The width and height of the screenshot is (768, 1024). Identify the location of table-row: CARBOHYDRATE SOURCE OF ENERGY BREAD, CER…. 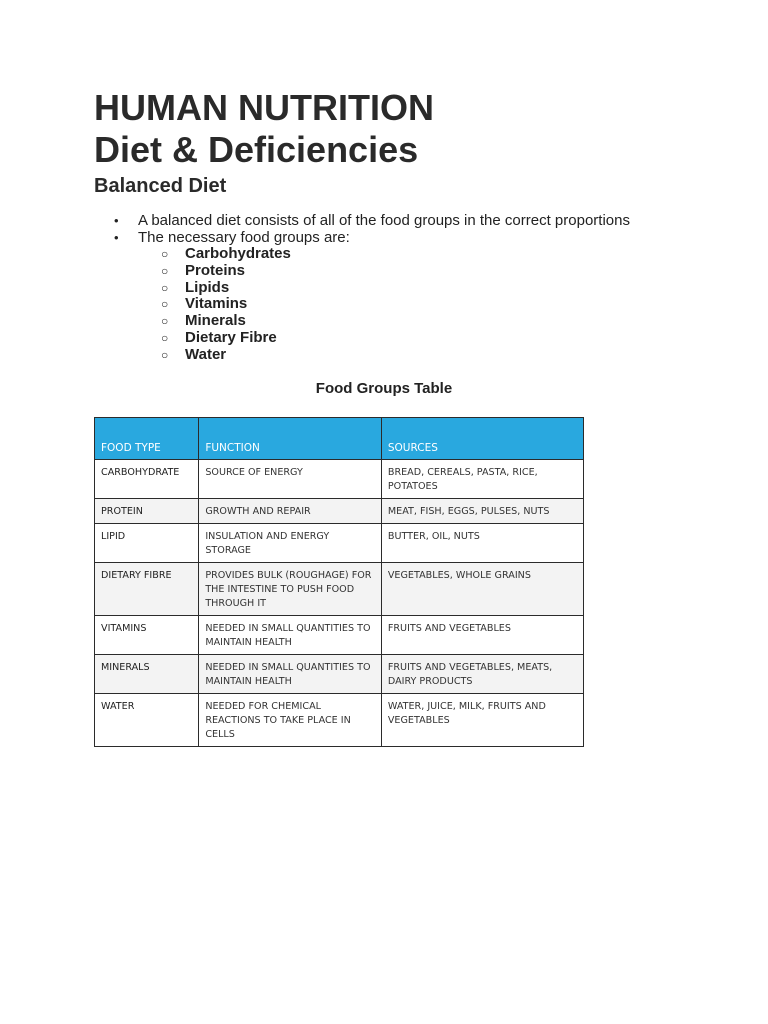
(339, 479).